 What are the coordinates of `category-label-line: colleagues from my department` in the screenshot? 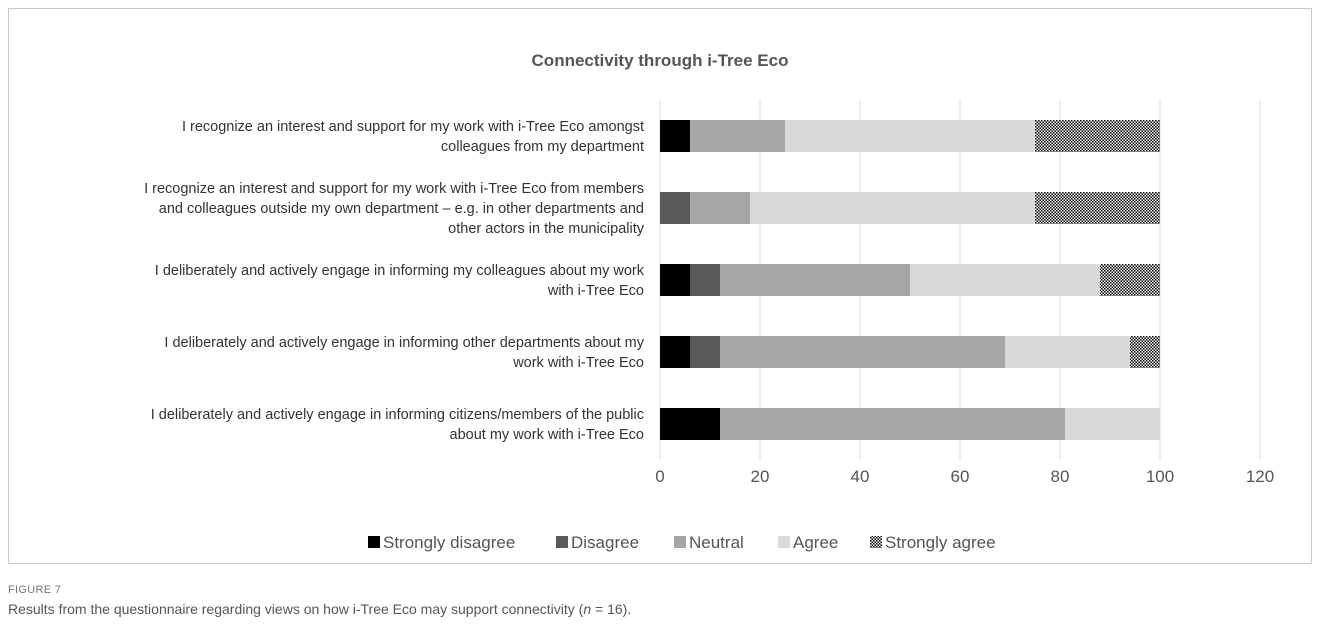 It's located at (542, 147).